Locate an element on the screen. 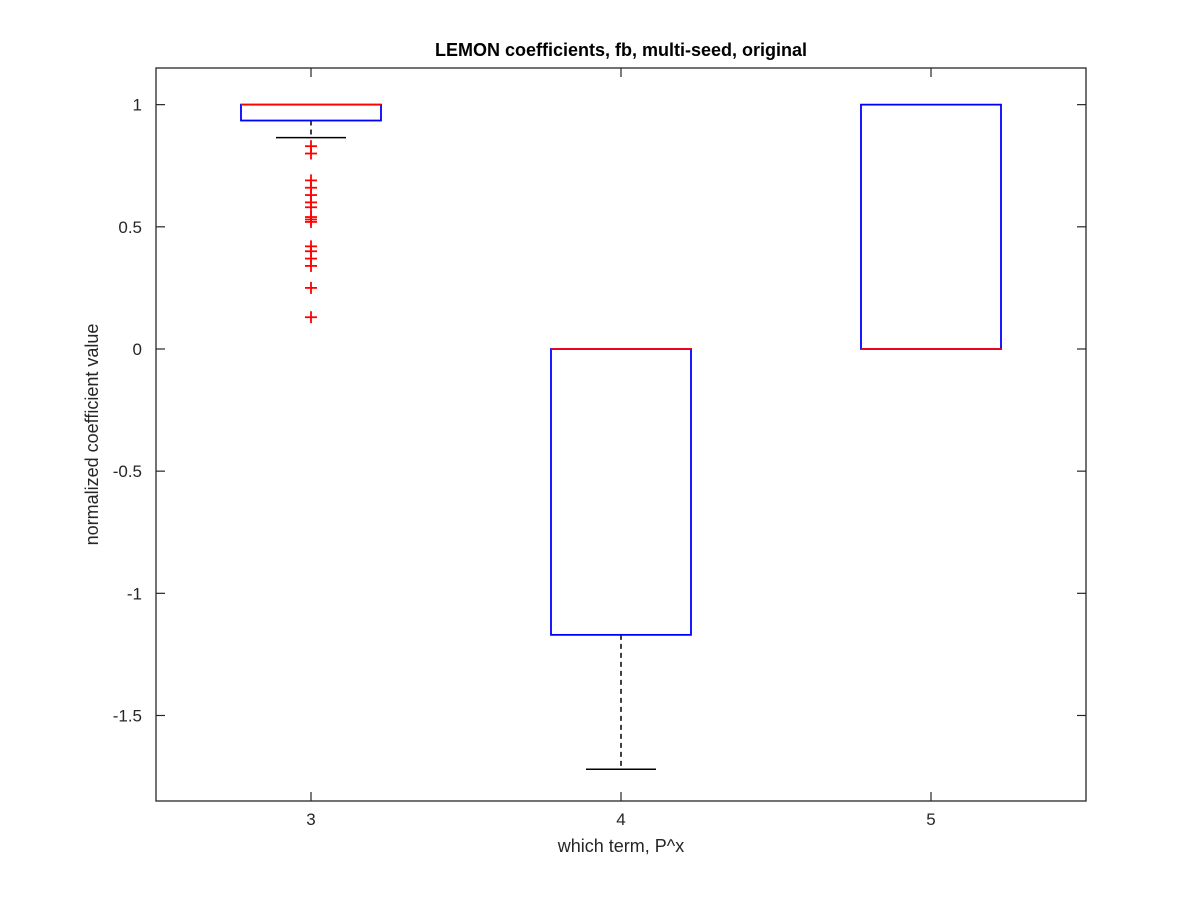 The width and height of the screenshot is (1200, 900). y-tick-label: 1 is located at coordinates (137, 105).